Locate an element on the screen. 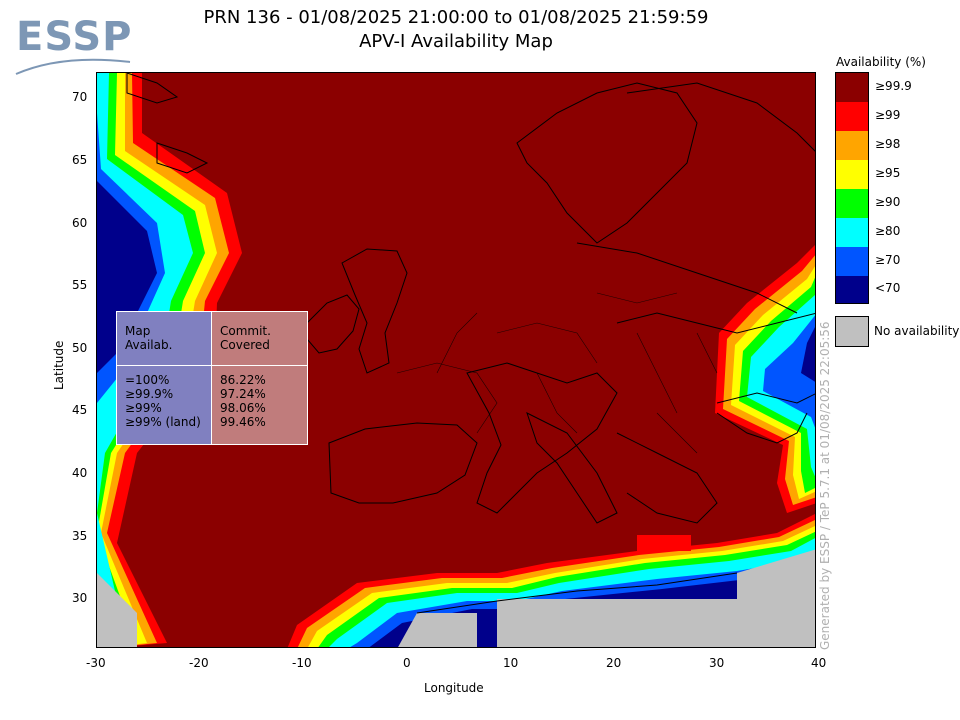 This screenshot has height=720, width=960. legend-colorbar is located at coordinates (852, 188).